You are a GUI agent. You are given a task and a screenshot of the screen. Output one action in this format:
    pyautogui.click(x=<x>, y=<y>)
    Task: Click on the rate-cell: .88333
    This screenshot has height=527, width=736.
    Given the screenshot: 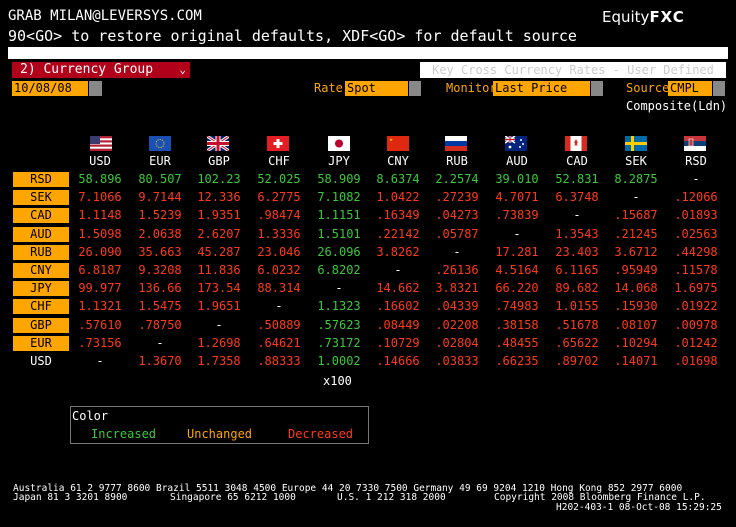 What is the action you would take?
    pyautogui.click(x=279, y=361)
    